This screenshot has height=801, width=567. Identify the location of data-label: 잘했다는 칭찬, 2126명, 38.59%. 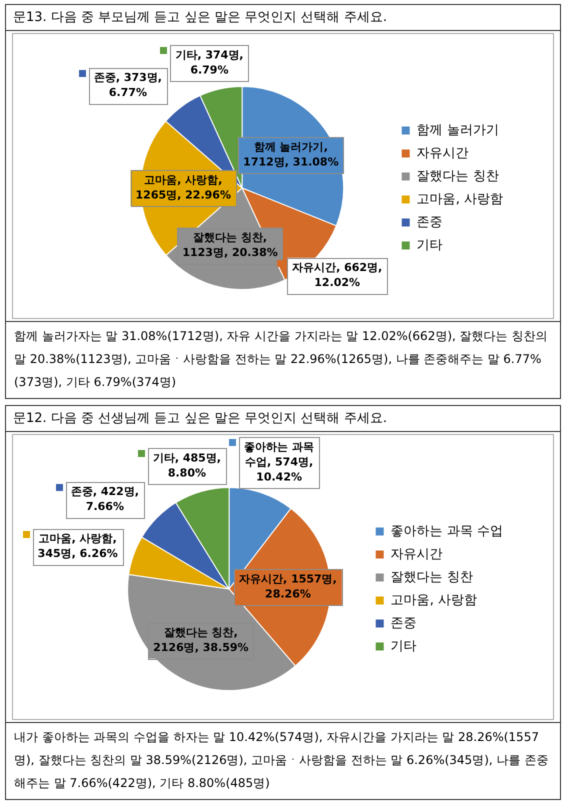
(201, 640).